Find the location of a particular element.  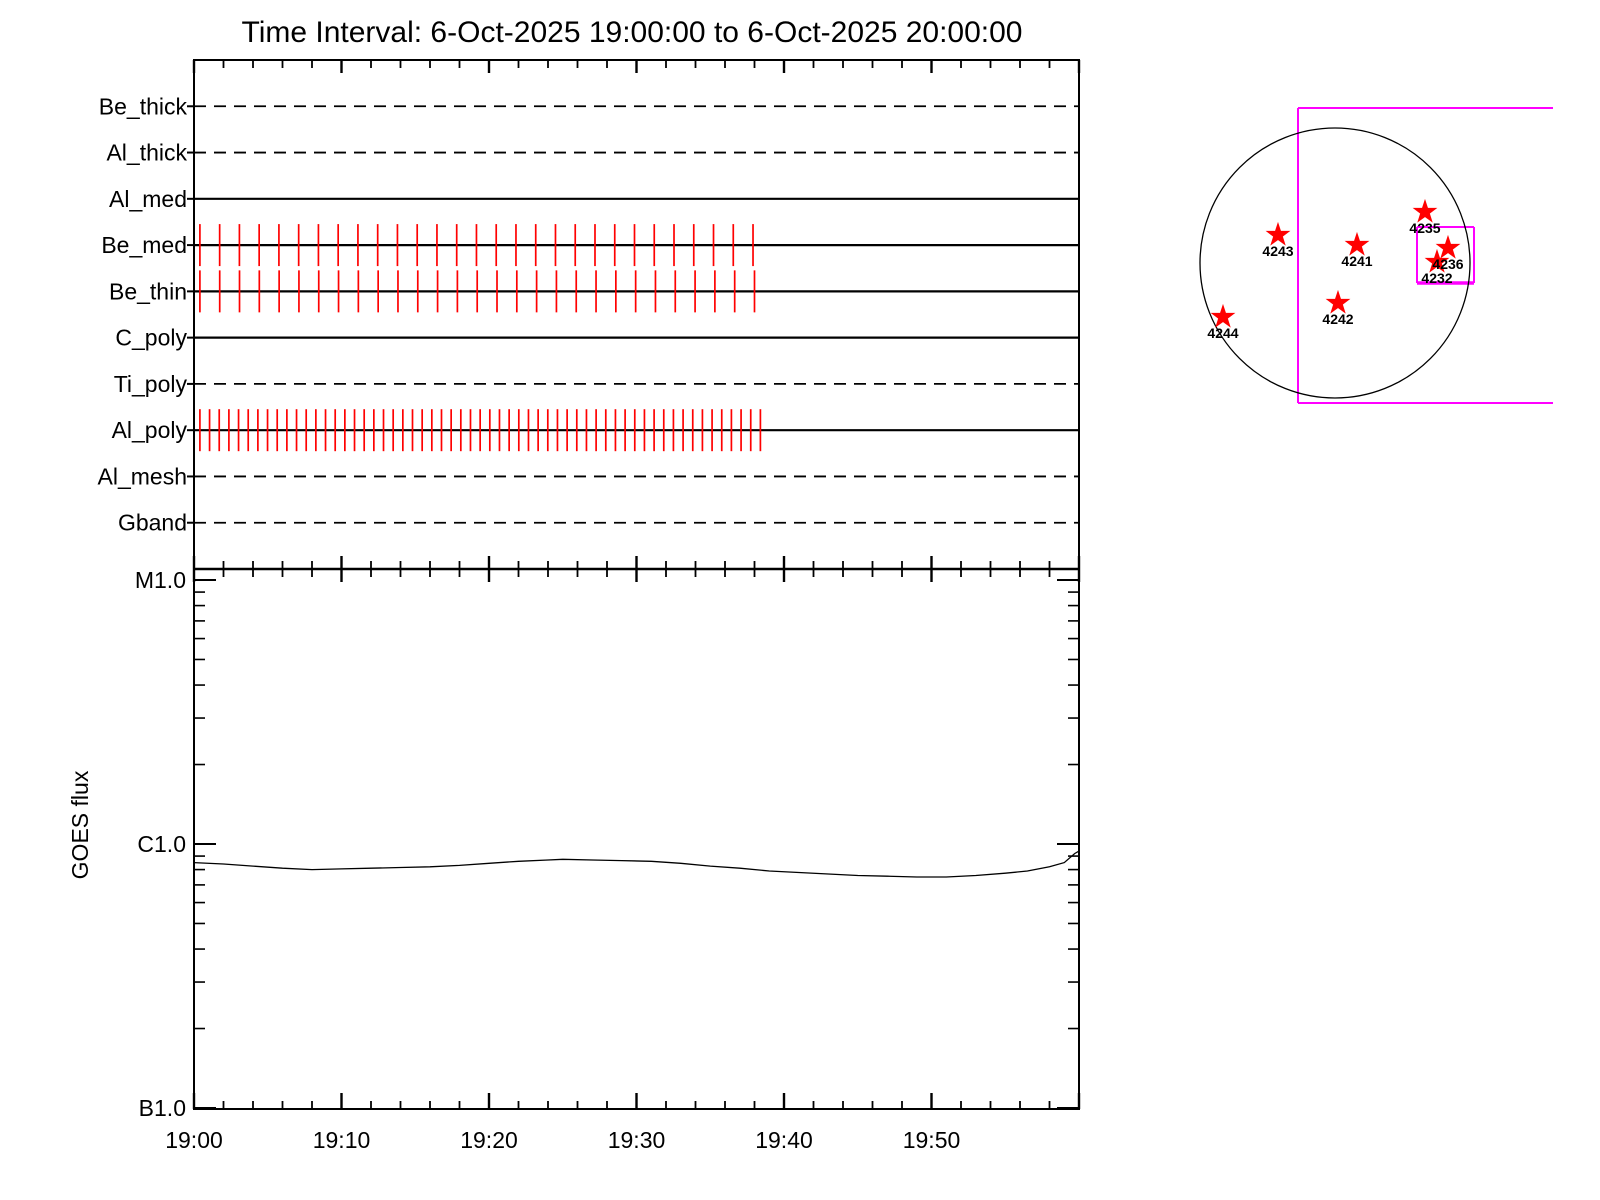

goes-flux-curve is located at coordinates (636, 864).